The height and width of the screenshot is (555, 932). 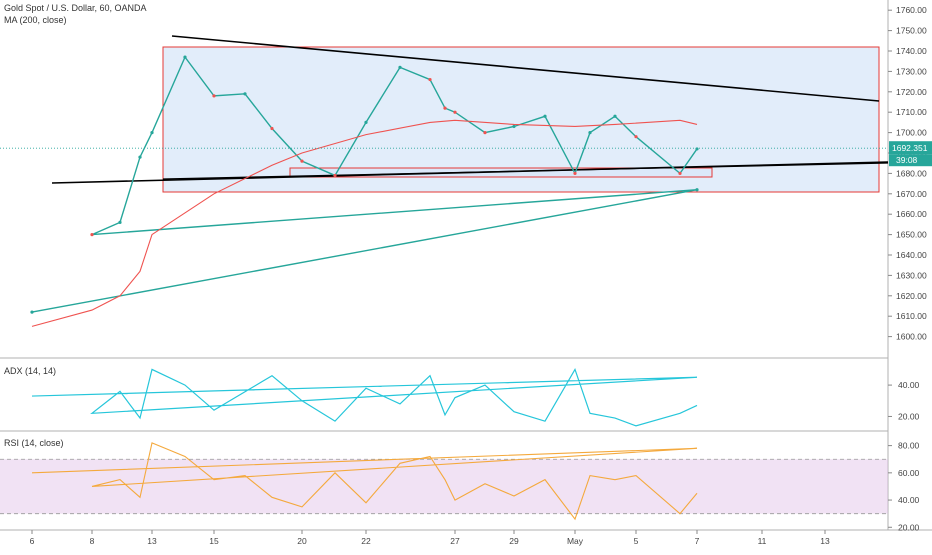 What do you see at coordinates (697, 541) in the screenshot?
I see `x-tick-label: 7` at bounding box center [697, 541].